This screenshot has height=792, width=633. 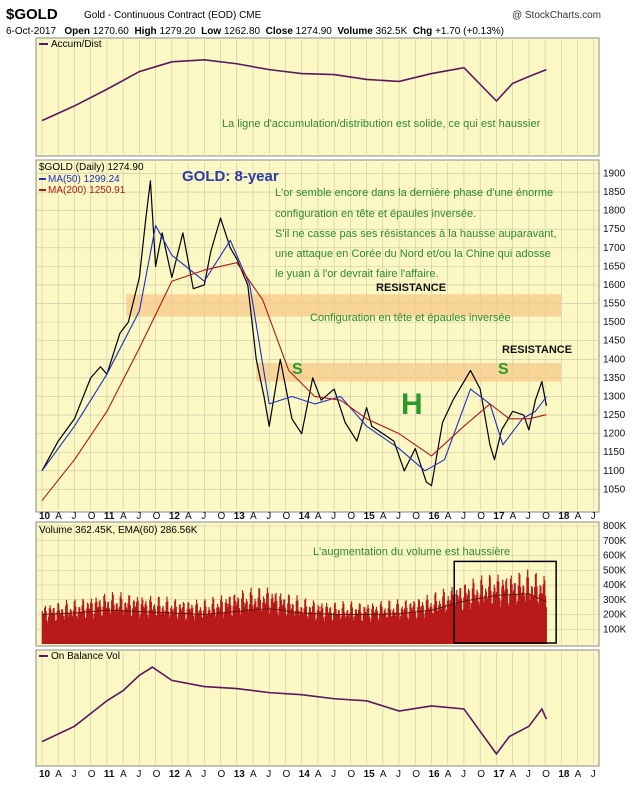 I want to click on resistance-label-upper: RESISTANCE, so click(x=411, y=288).